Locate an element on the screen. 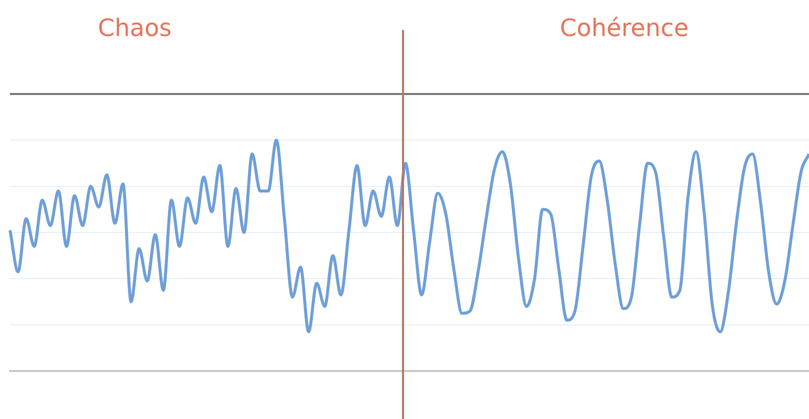 This screenshot has height=419, width=809. text: Chaos is located at coordinates (135, 28).